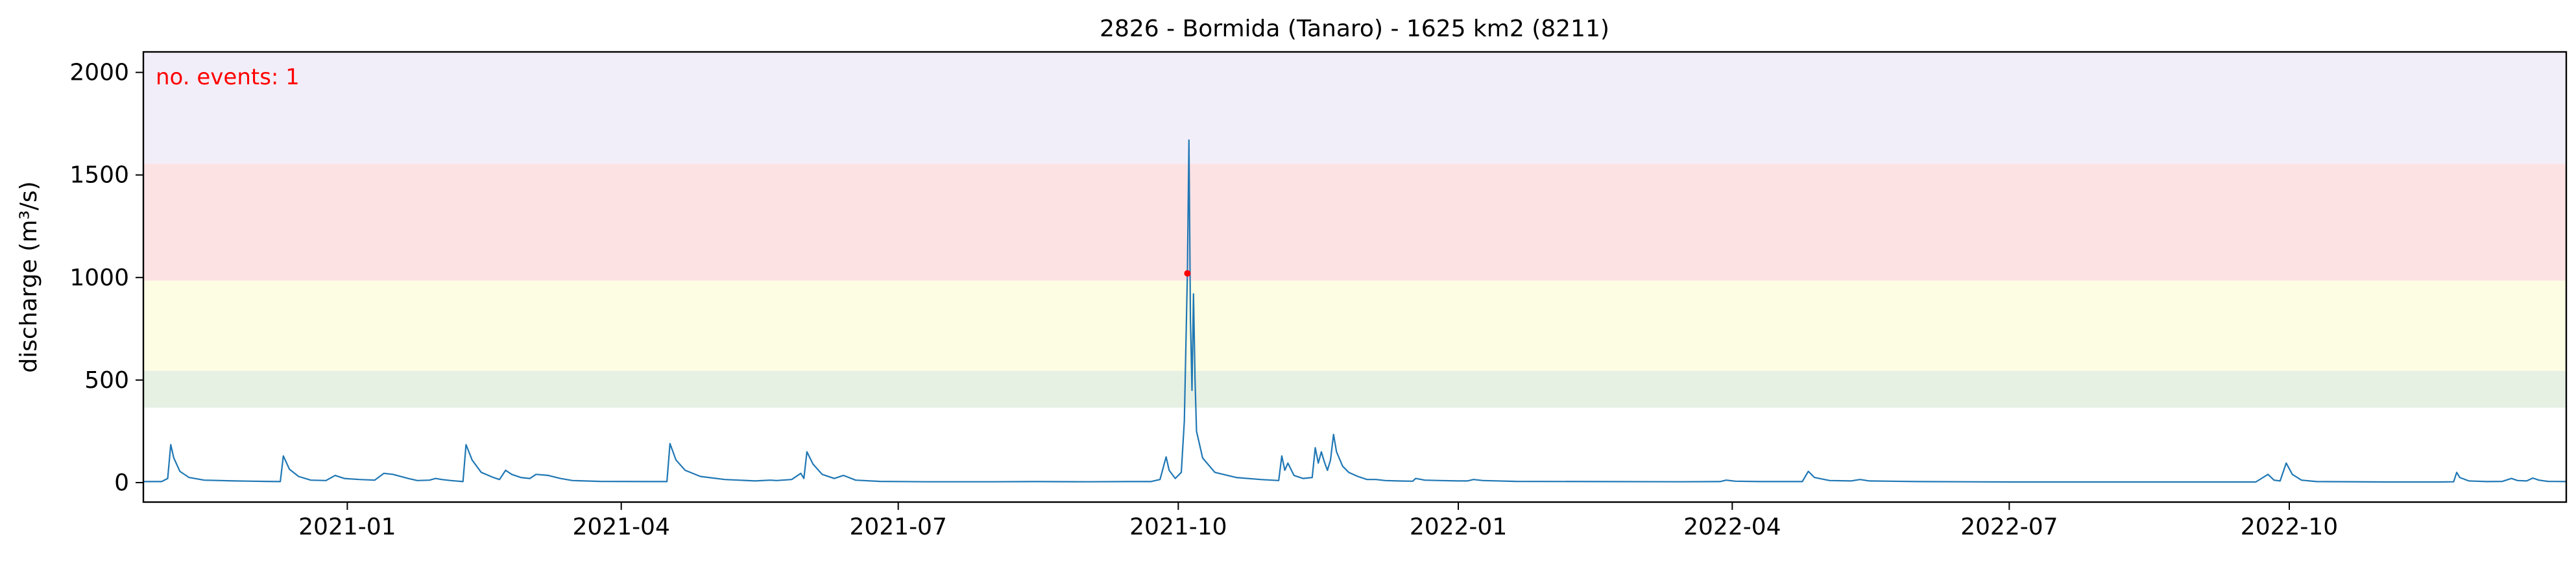 Image resolution: width=2576 pixels, height=565 pixels. What do you see at coordinates (620, 527) in the screenshot?
I see `x-tick-label: 2021-04` at bounding box center [620, 527].